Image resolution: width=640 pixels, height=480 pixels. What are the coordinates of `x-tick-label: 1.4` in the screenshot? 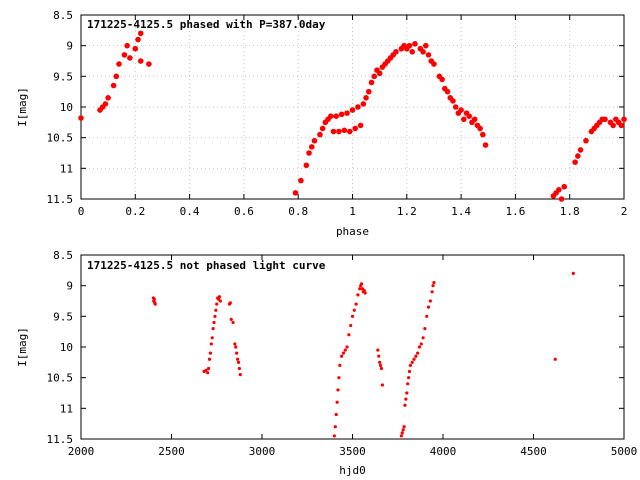 It's located at (461, 211).